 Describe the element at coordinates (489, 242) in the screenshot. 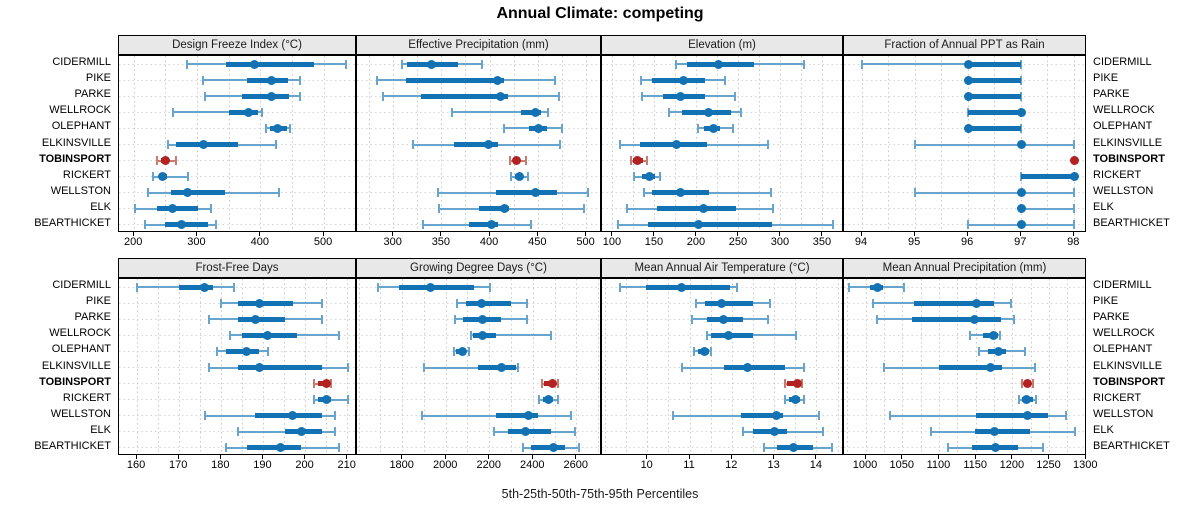

I see `axis-tick-label: 400` at that location.